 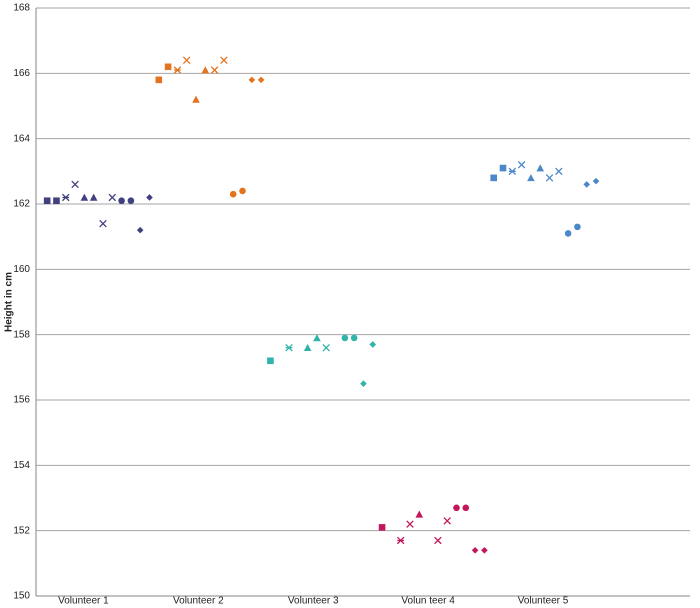 What do you see at coordinates (21, 269) in the screenshot?
I see `y-tick-label: 160` at bounding box center [21, 269].